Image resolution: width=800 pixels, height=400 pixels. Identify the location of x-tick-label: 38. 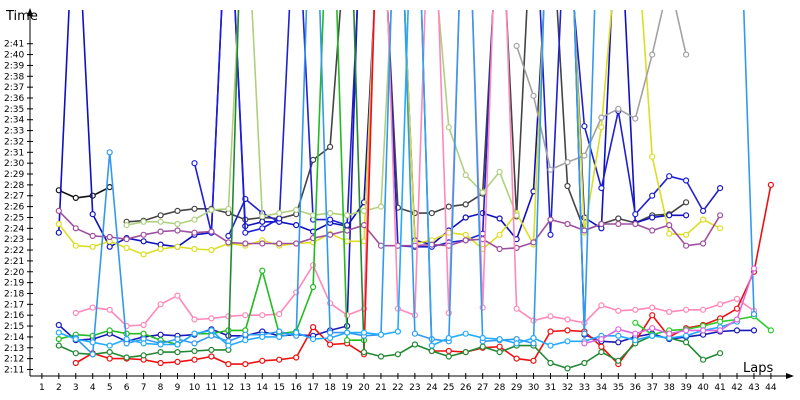
(669, 388).